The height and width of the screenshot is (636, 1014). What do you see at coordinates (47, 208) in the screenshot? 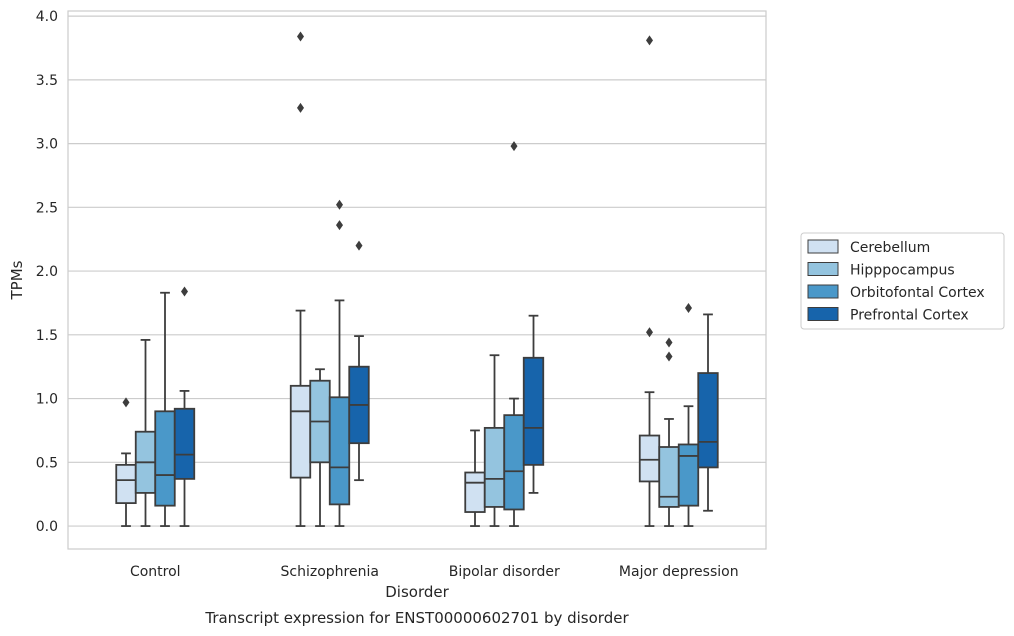
I see `y-tick-label: 2.5` at bounding box center [47, 208].